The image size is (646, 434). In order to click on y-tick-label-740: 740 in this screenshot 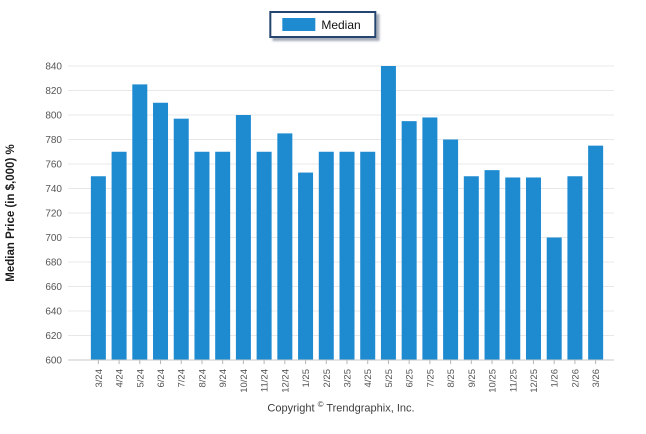, I will do `click(53, 189)`.